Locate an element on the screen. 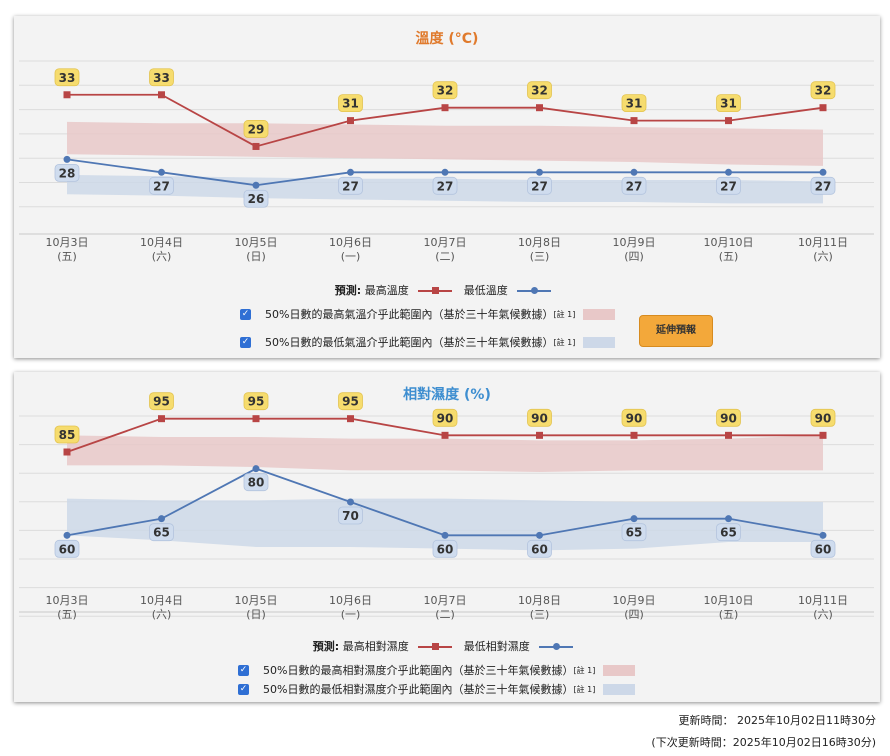  legend-min-line-icon is located at coordinates (534, 291).